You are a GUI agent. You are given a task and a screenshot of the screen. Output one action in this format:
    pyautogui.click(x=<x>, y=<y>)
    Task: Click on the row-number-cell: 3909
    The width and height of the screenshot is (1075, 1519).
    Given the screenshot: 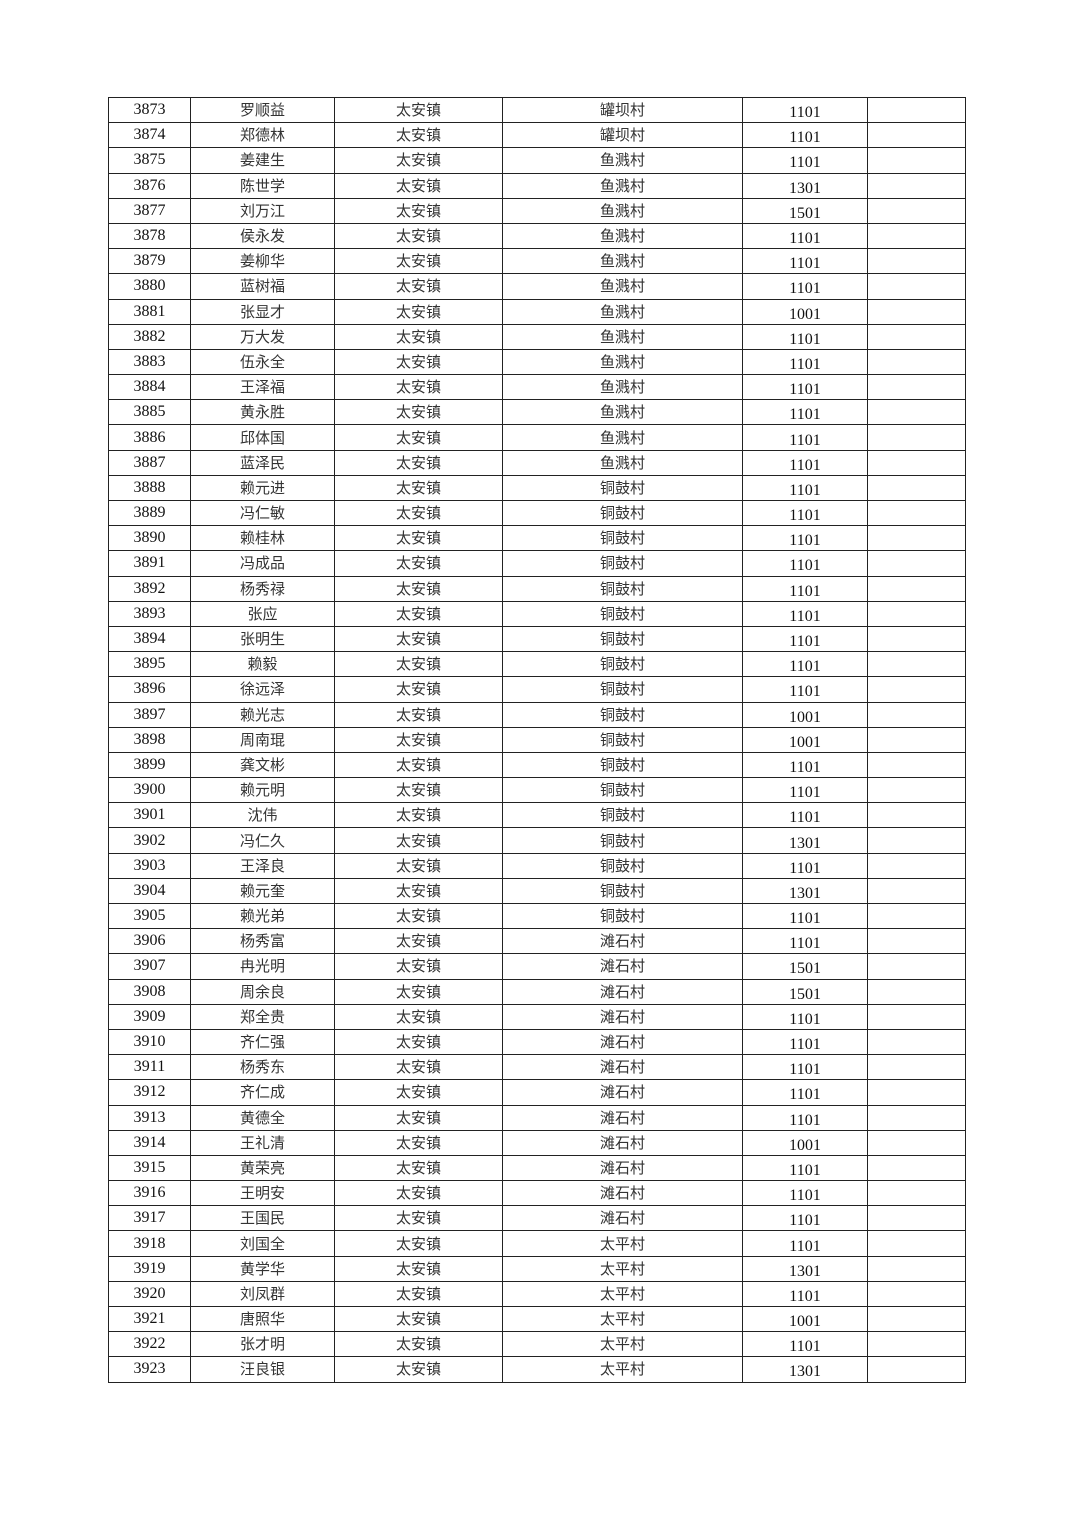 What is the action you would take?
    pyautogui.click(x=149, y=1016)
    